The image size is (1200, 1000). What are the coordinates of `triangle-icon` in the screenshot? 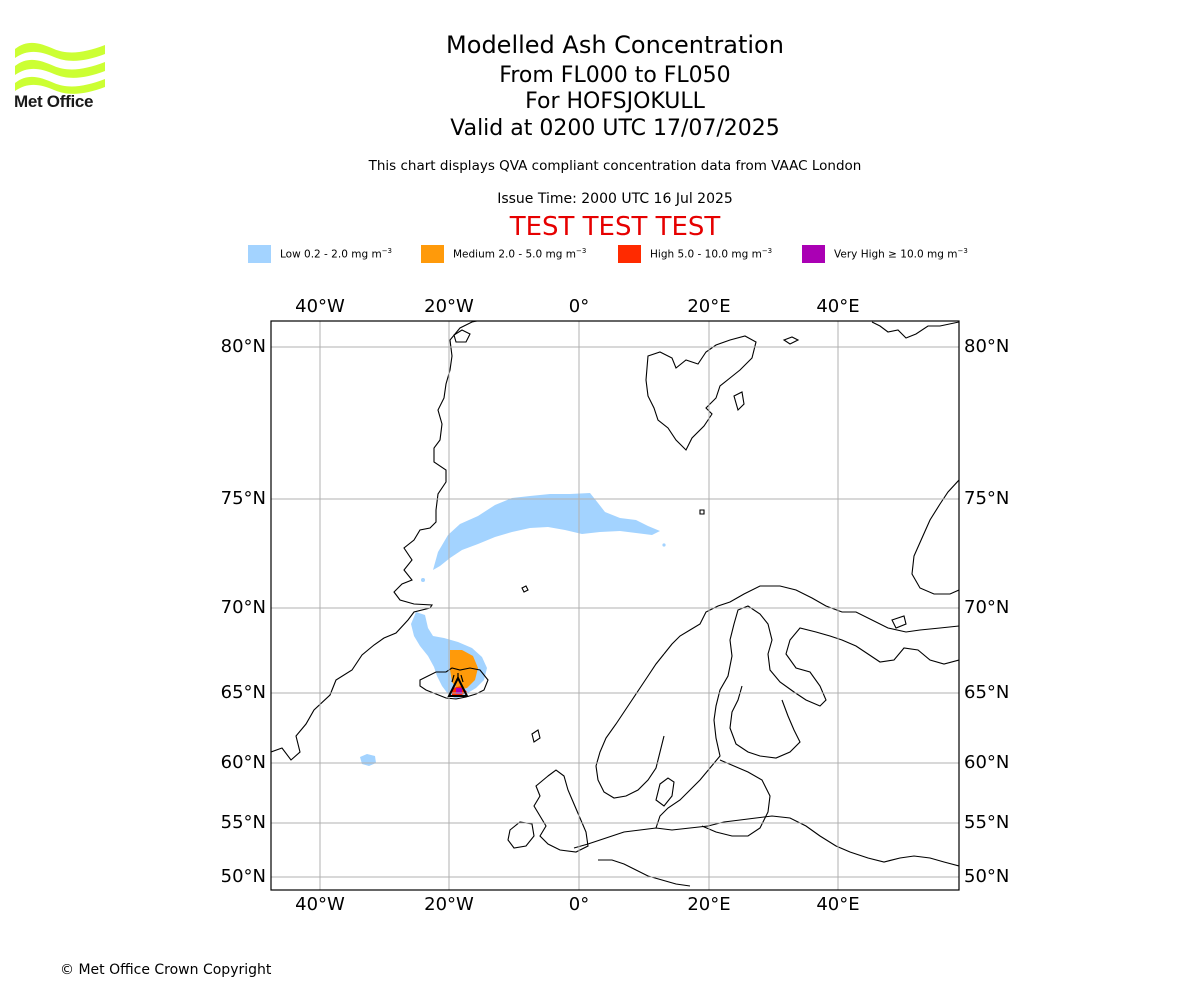 It's located at (458, 685).